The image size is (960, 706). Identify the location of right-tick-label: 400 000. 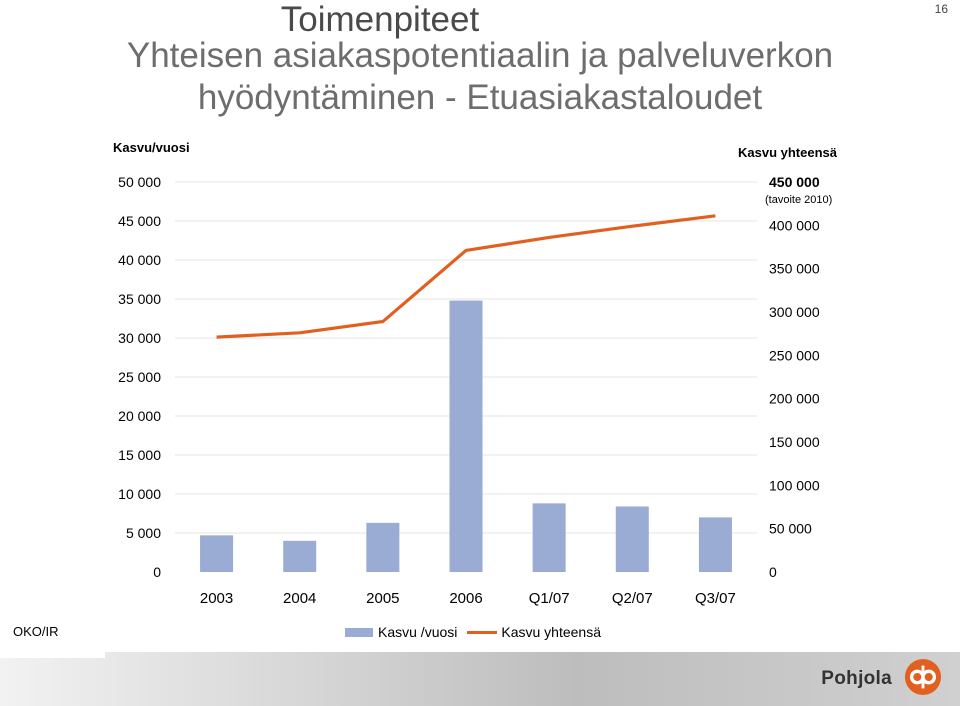
(794, 225).